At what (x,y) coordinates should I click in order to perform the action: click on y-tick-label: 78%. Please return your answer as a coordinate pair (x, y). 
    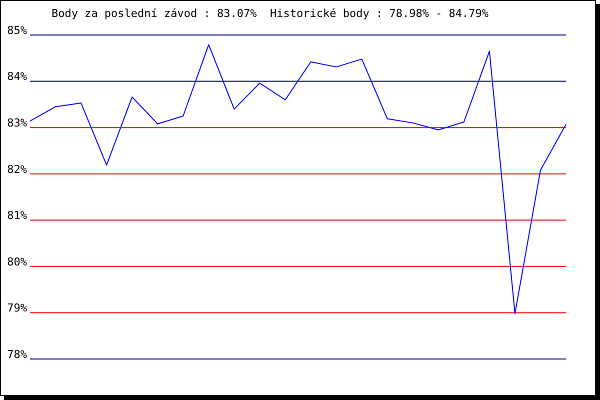
    Looking at the image, I should click on (17, 354).